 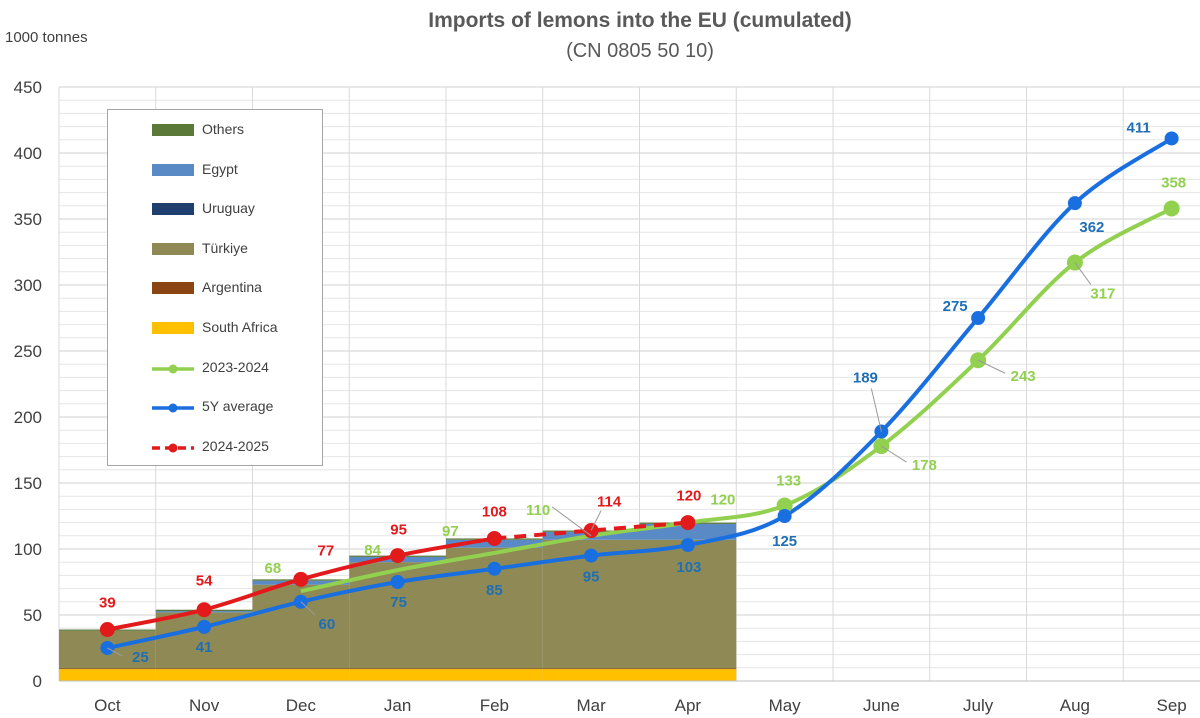 What do you see at coordinates (591, 577) in the screenshot?
I see `data-label-avg5y-mar: 95` at bounding box center [591, 577].